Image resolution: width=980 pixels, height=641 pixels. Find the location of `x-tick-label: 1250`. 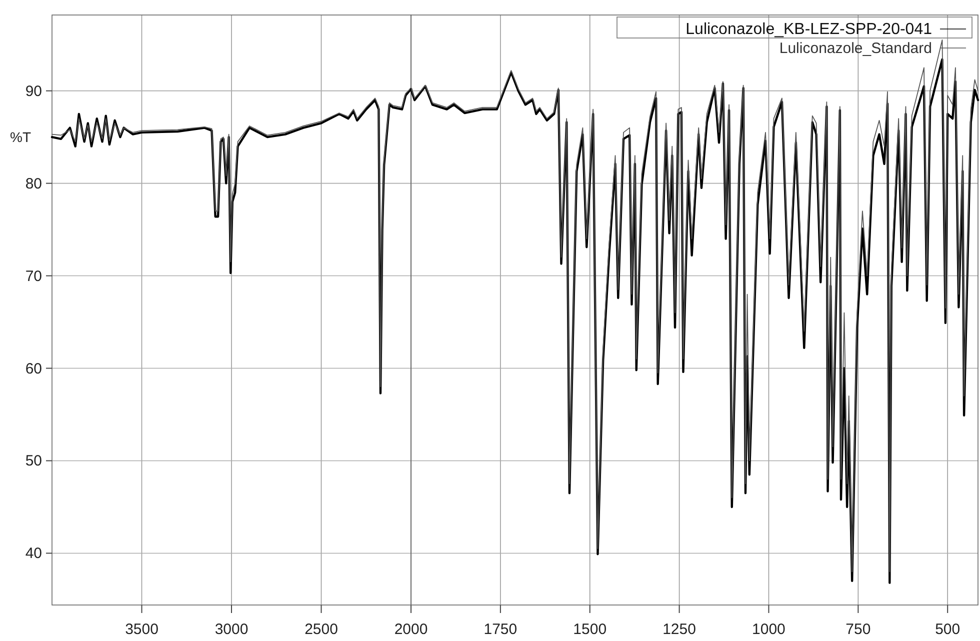

x-tick-label: 1250 is located at coordinates (679, 629).